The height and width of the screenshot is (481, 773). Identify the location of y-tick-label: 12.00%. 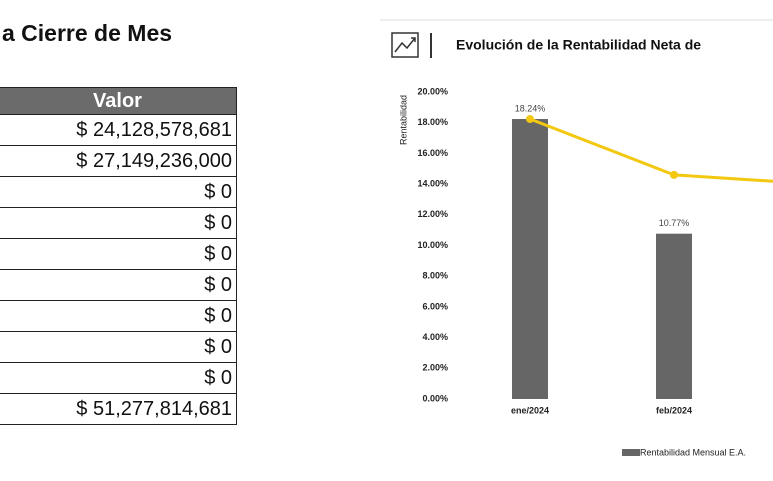
(432, 214).